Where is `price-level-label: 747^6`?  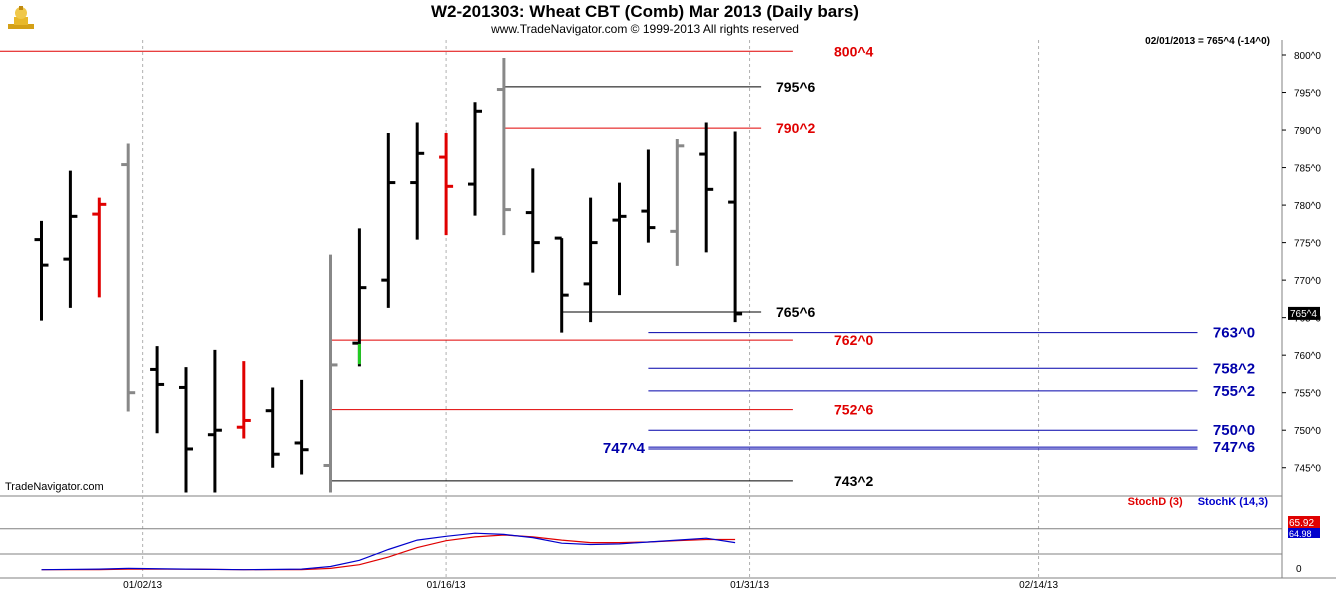 price-level-label: 747^6 is located at coordinates (1234, 447).